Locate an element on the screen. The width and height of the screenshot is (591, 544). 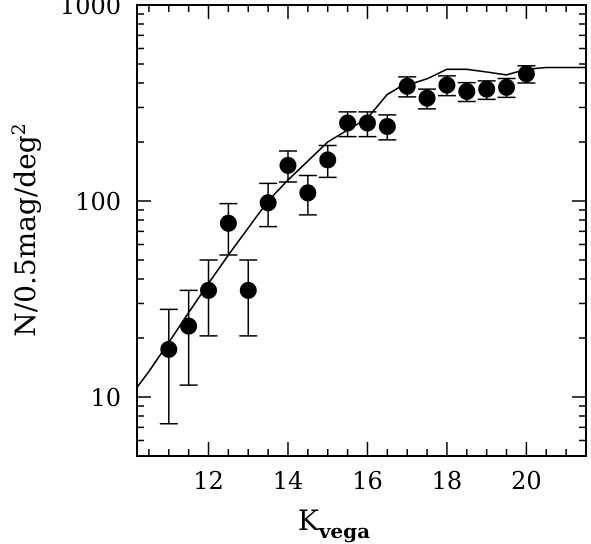
x-tick-label: 18 is located at coordinates (447, 481).